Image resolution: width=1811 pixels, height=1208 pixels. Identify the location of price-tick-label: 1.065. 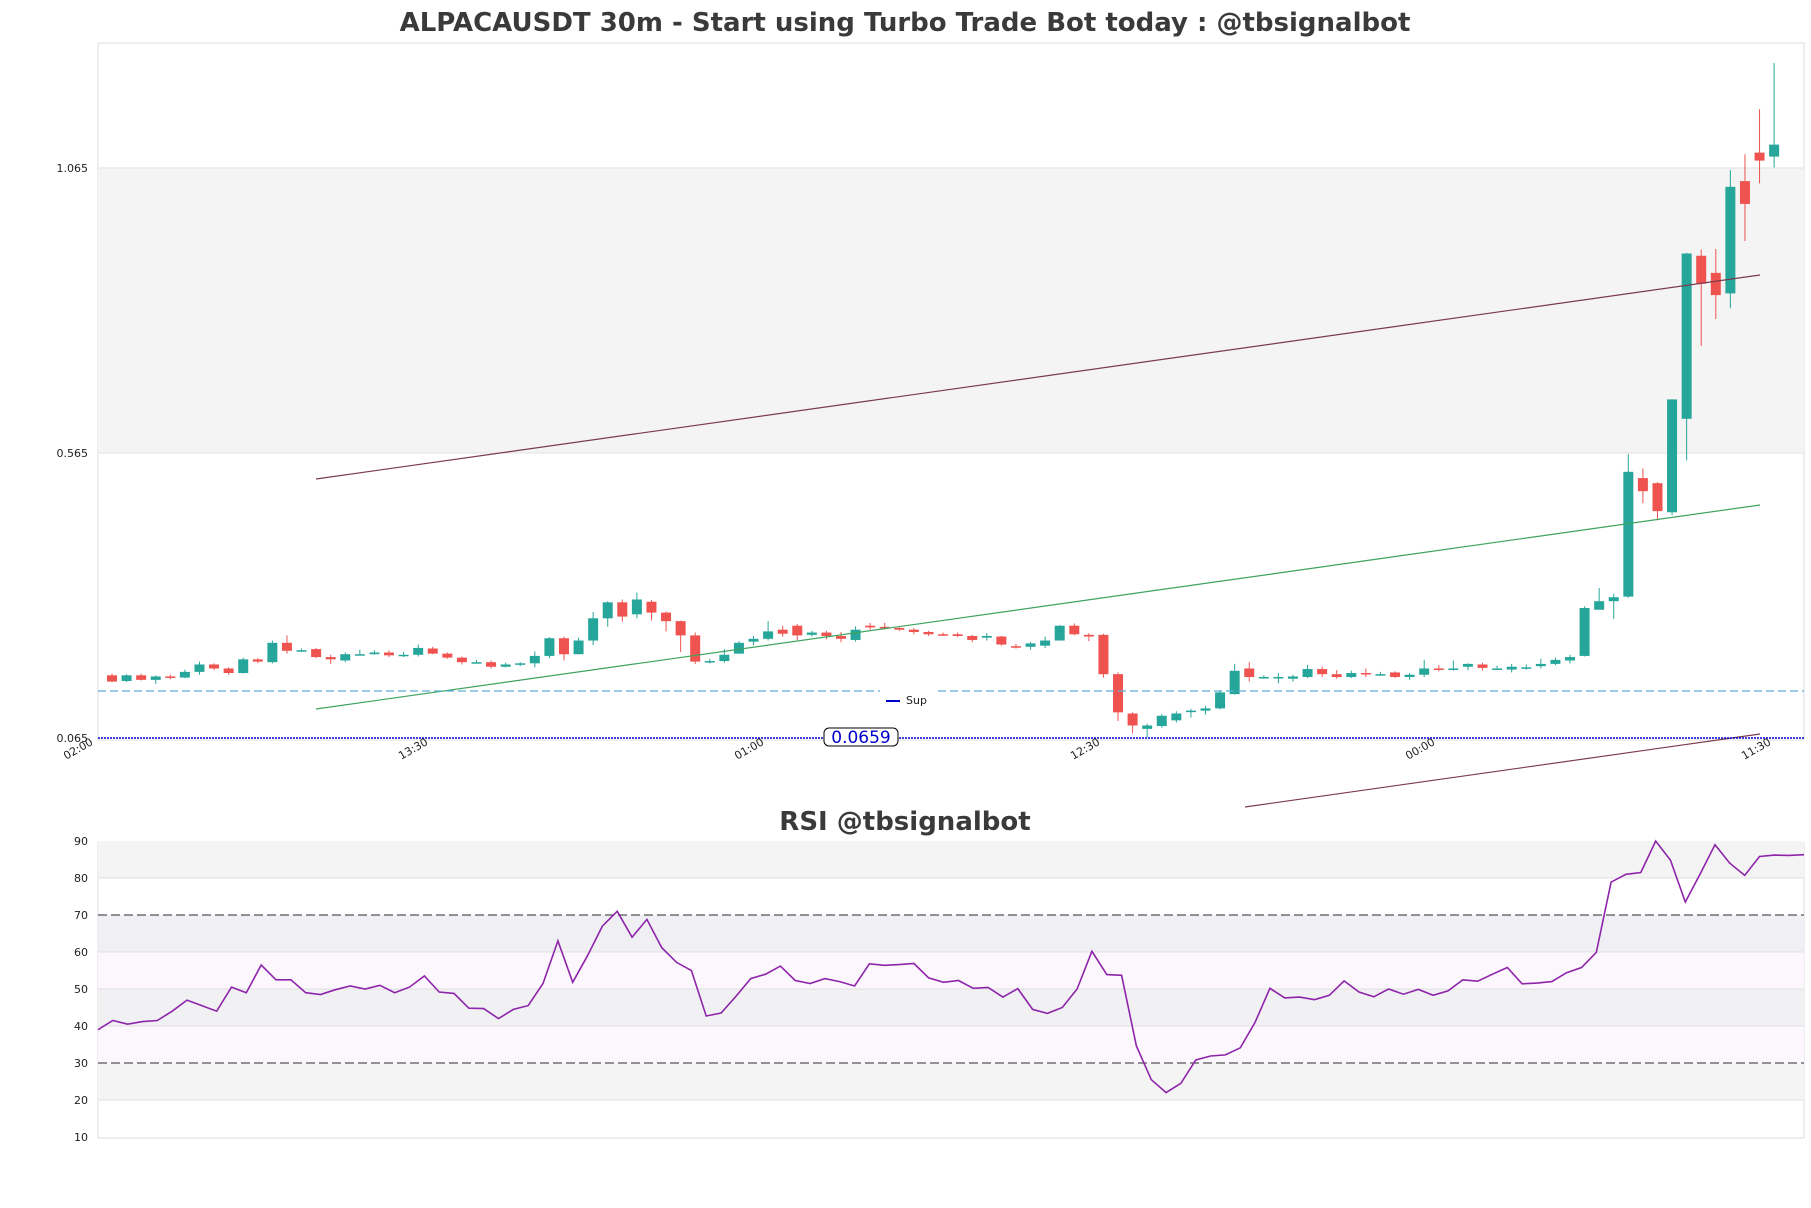
(73, 168).